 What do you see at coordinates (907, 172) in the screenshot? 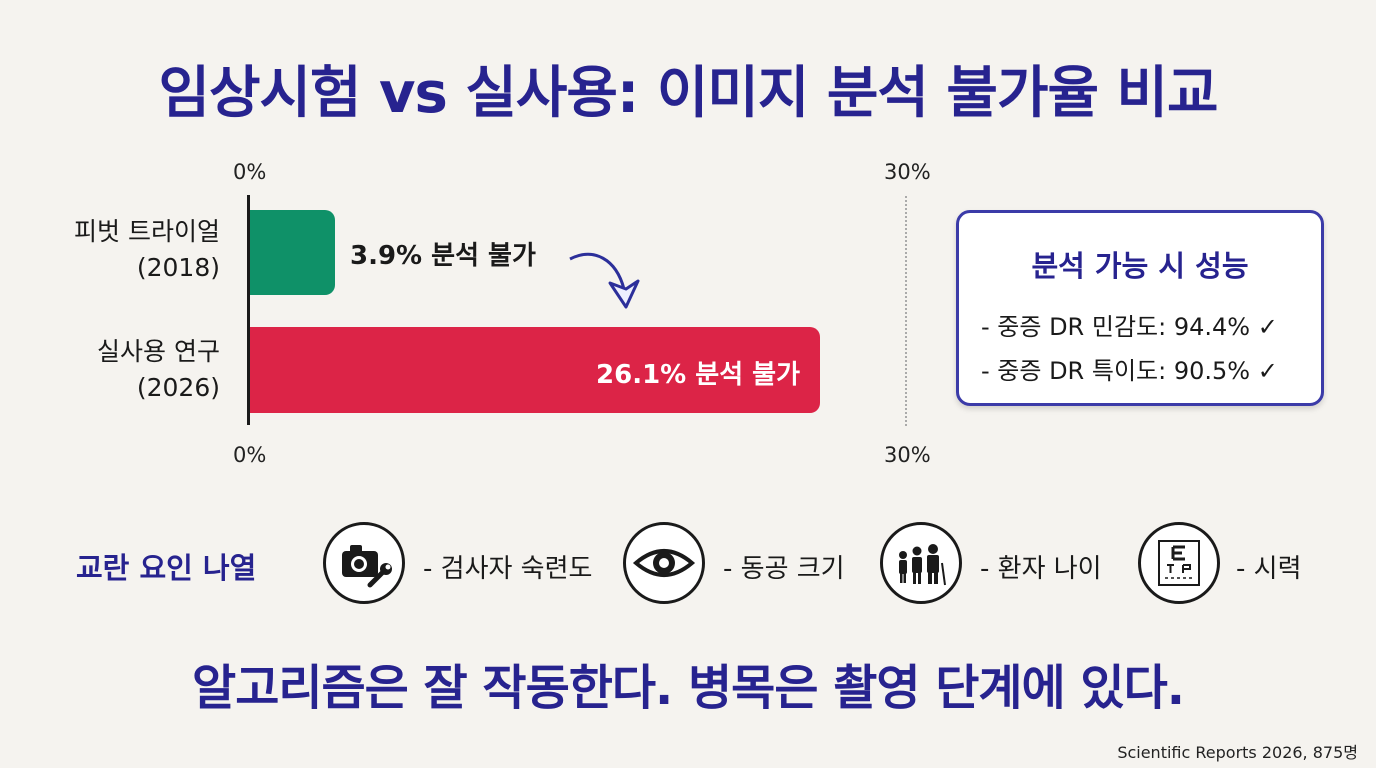
I see `tick-label-top-max: 30%` at bounding box center [907, 172].